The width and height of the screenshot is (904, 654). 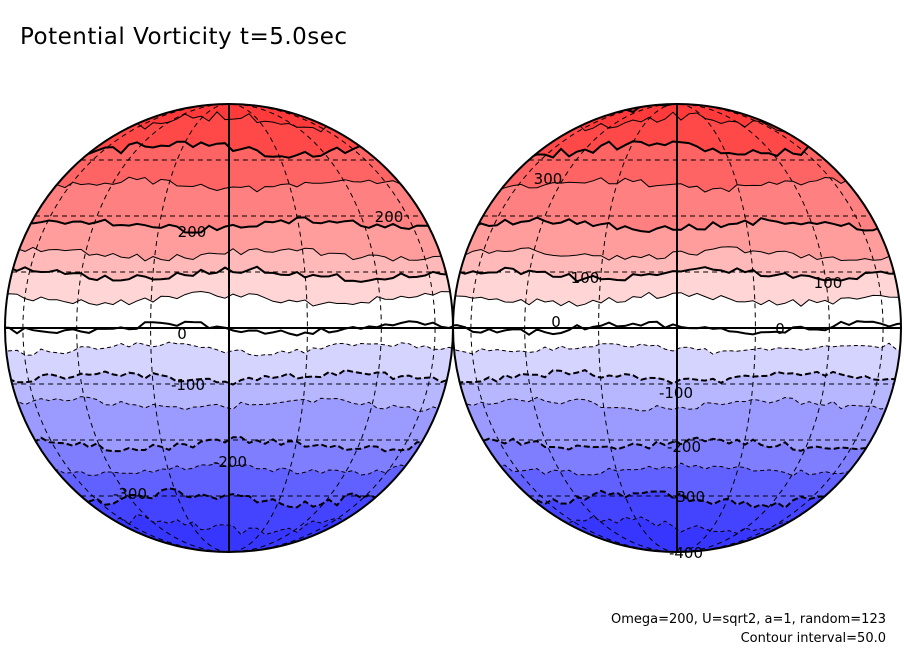 What do you see at coordinates (686, 553) in the screenshot?
I see `contour-label: -400` at bounding box center [686, 553].